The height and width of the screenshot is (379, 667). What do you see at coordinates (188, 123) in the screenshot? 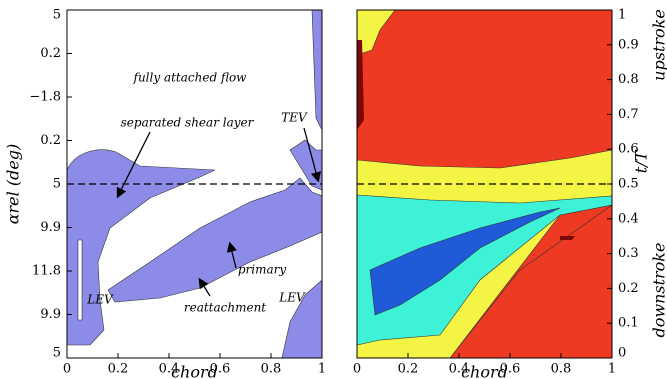
I see `annotation: separated shear layer` at bounding box center [188, 123].